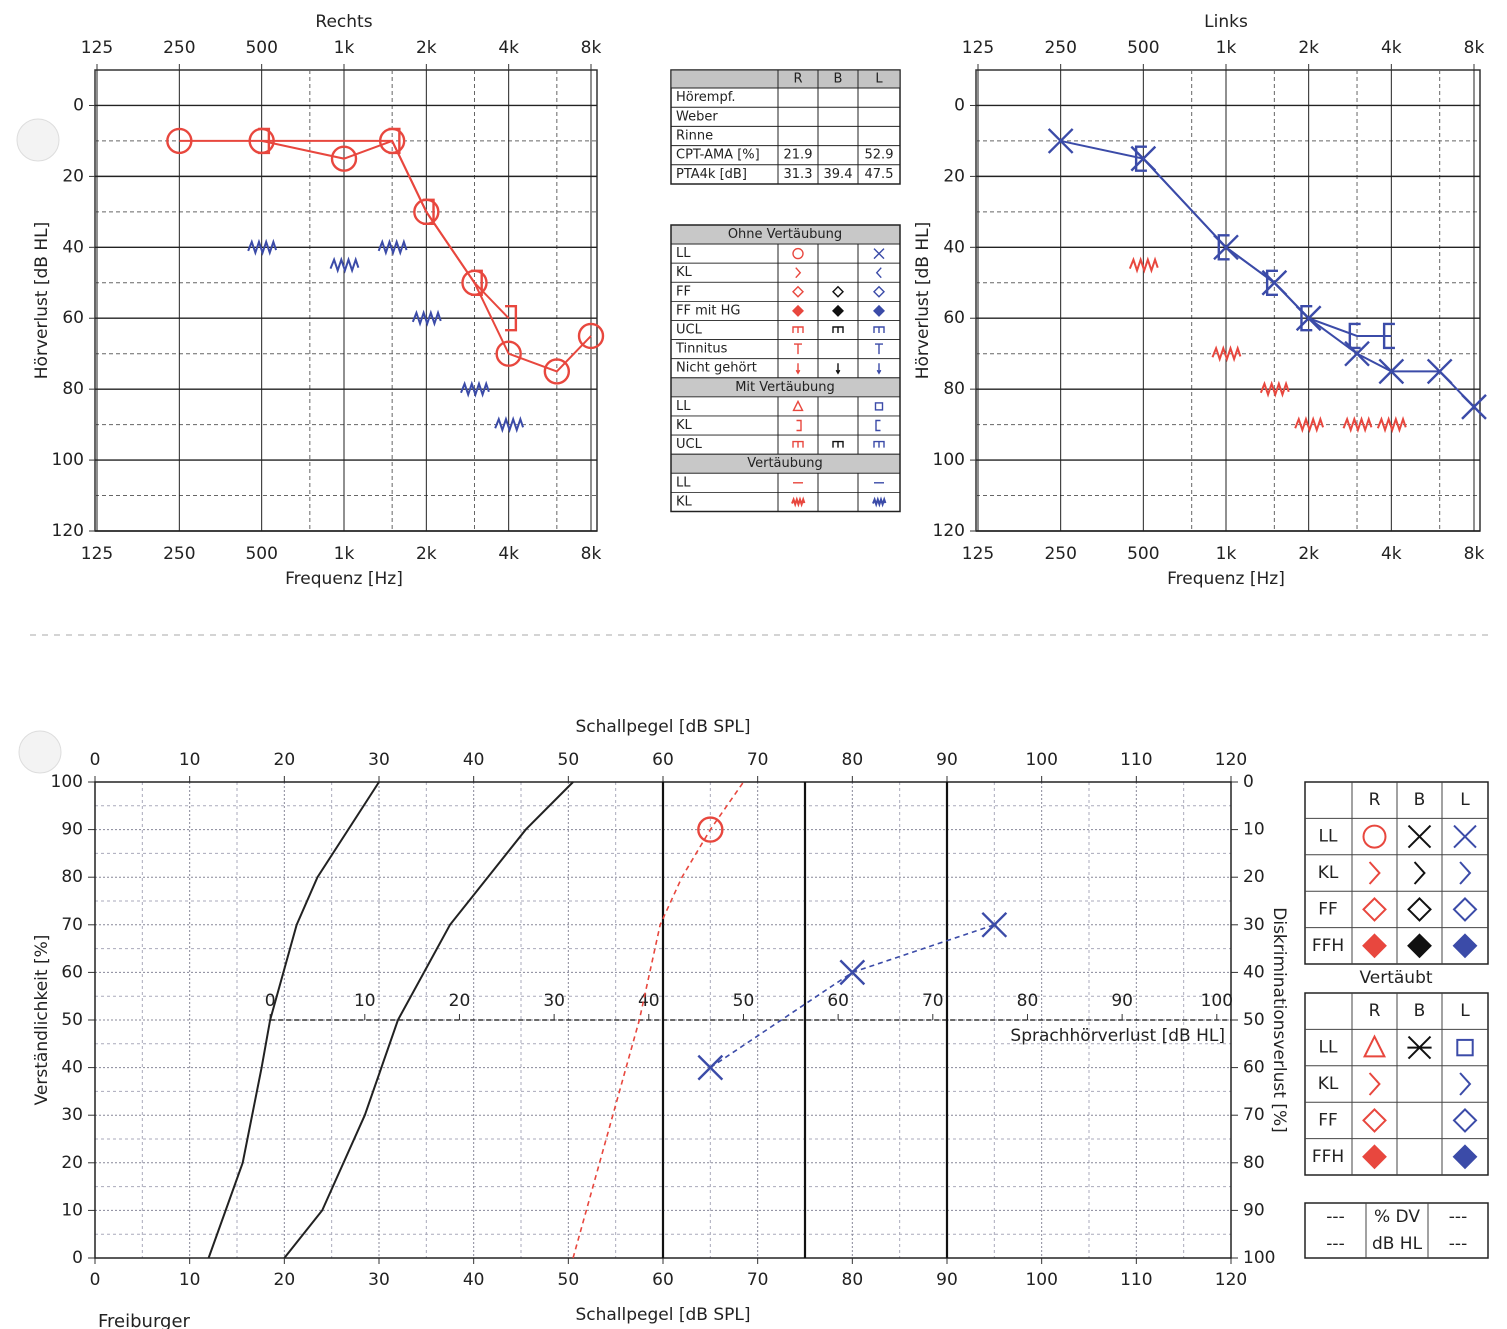 This screenshot has height=1329, width=1507. Describe the element at coordinates (1254, 1020) in the screenshot. I see `y2-tick-label: 50` at that location.